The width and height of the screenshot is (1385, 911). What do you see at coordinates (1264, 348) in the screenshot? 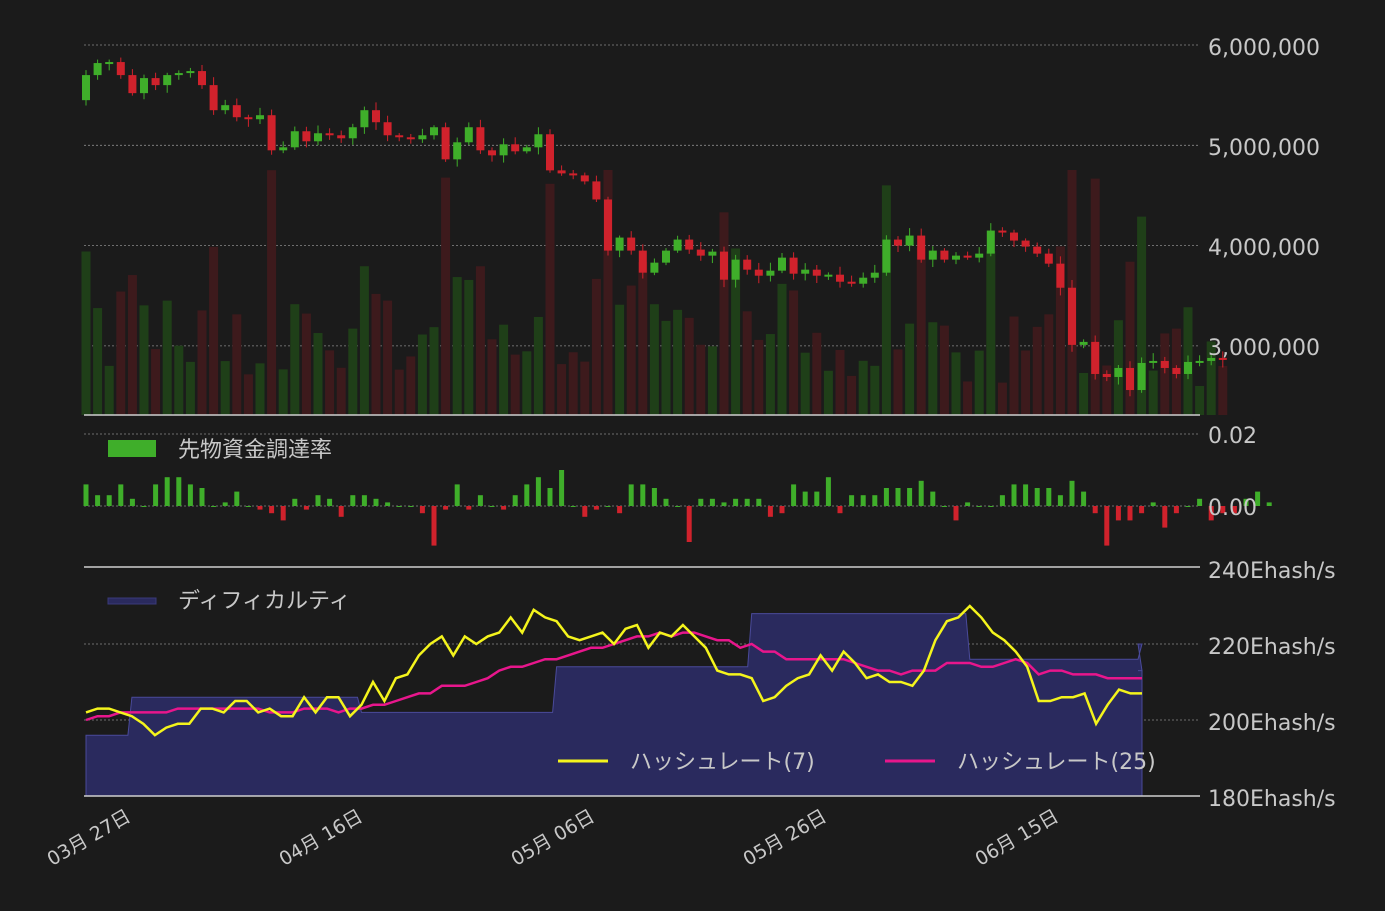
I see `price-y-tick-3m: 3,000,000` at bounding box center [1264, 348].